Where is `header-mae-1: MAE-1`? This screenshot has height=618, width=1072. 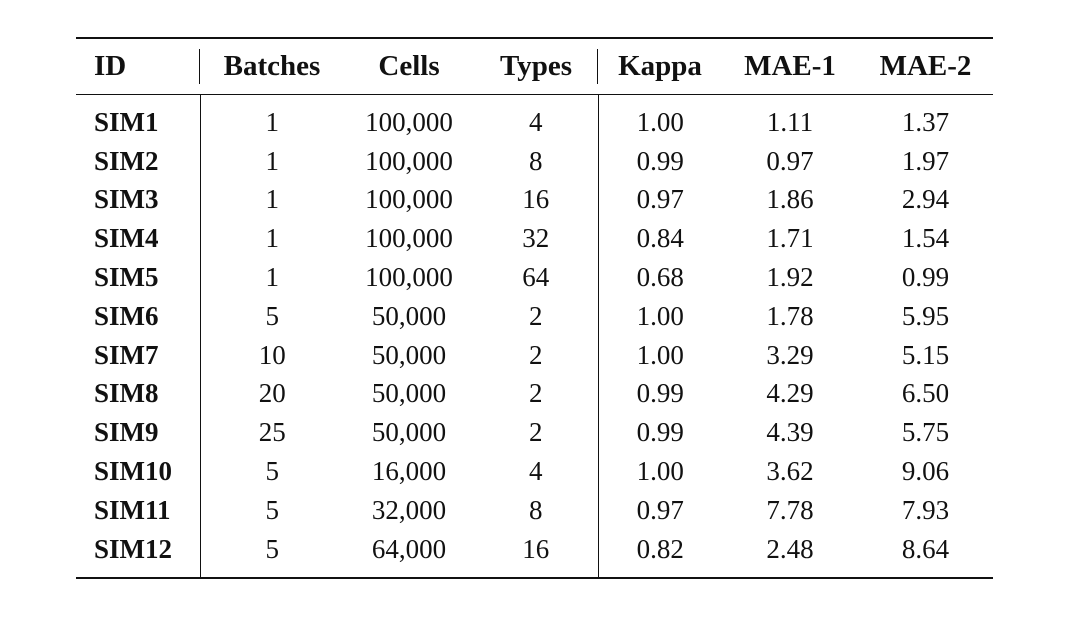 header-mae-1: MAE-1 is located at coordinates (790, 66).